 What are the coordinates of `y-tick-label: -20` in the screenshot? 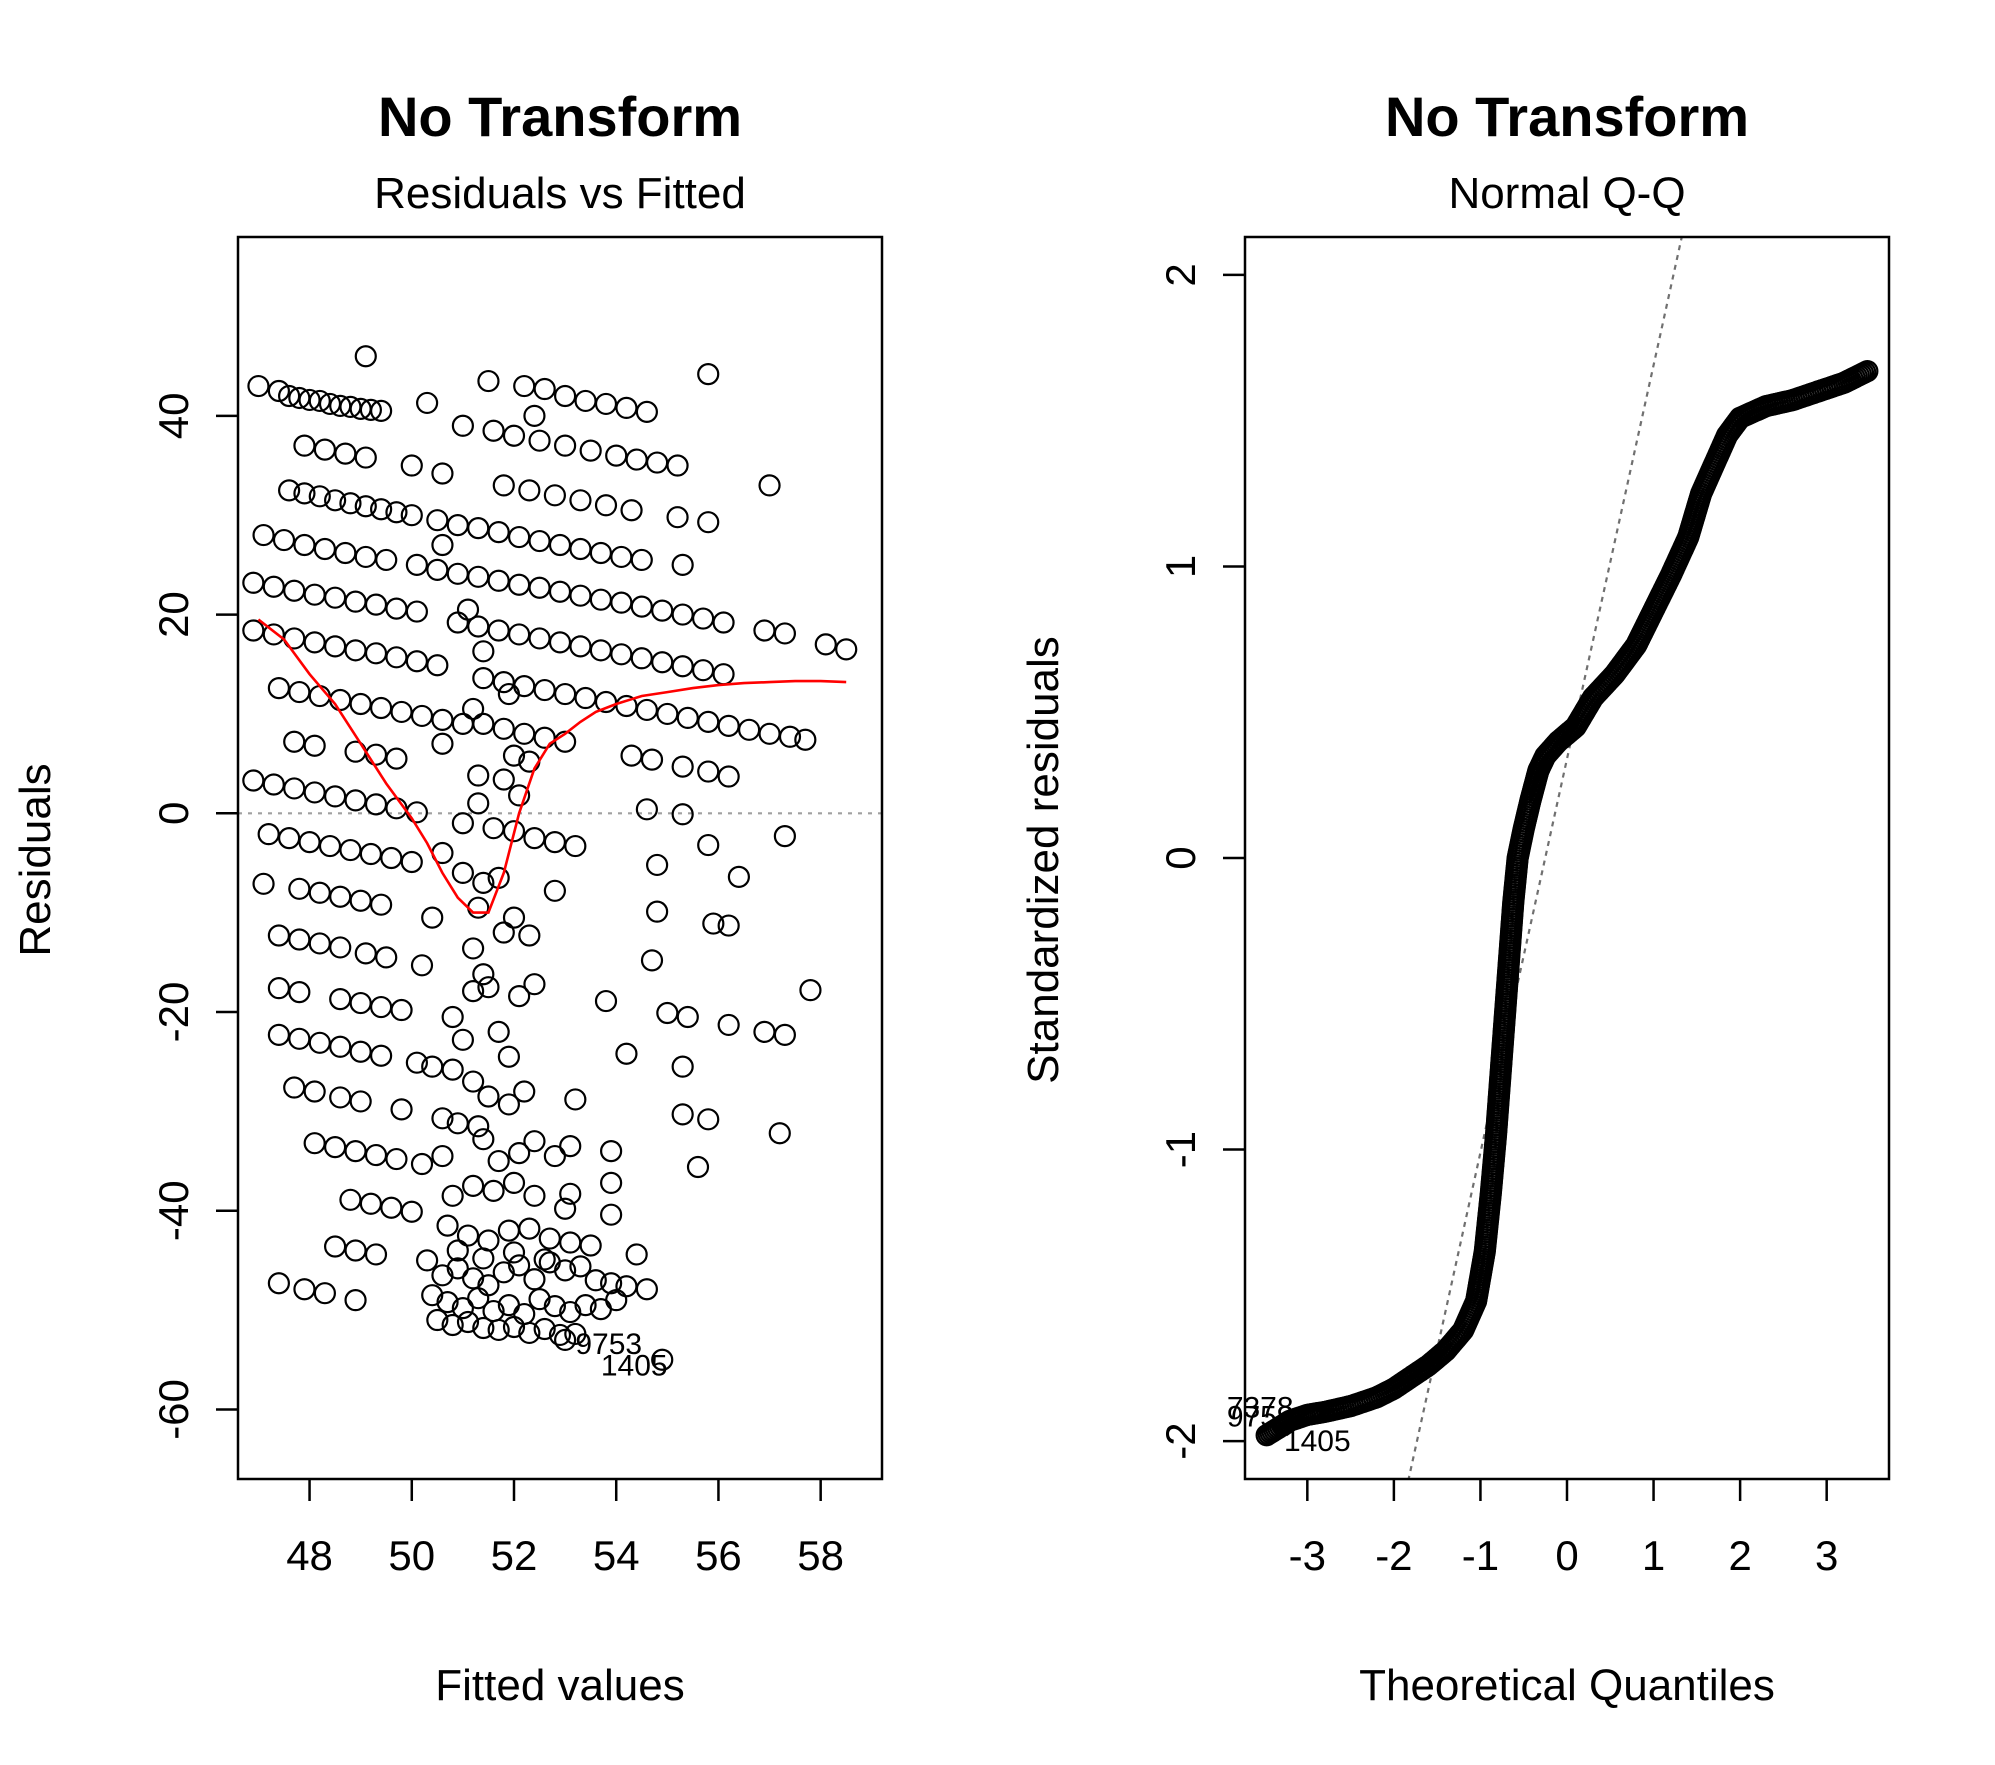 It's located at (173, 1012).